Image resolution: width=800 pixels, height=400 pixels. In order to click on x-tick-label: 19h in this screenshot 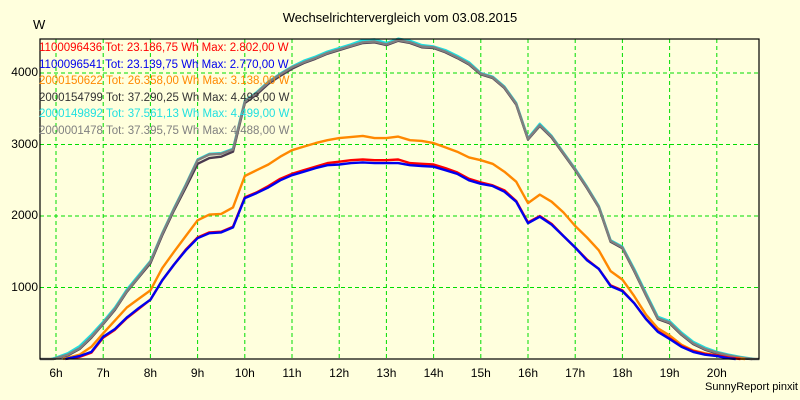, I will do `click(669, 373)`.